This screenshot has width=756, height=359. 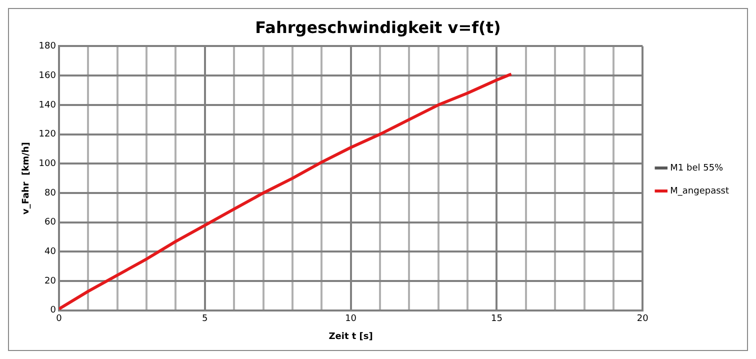 I want to click on x-tick-label: 20, so click(x=642, y=319).